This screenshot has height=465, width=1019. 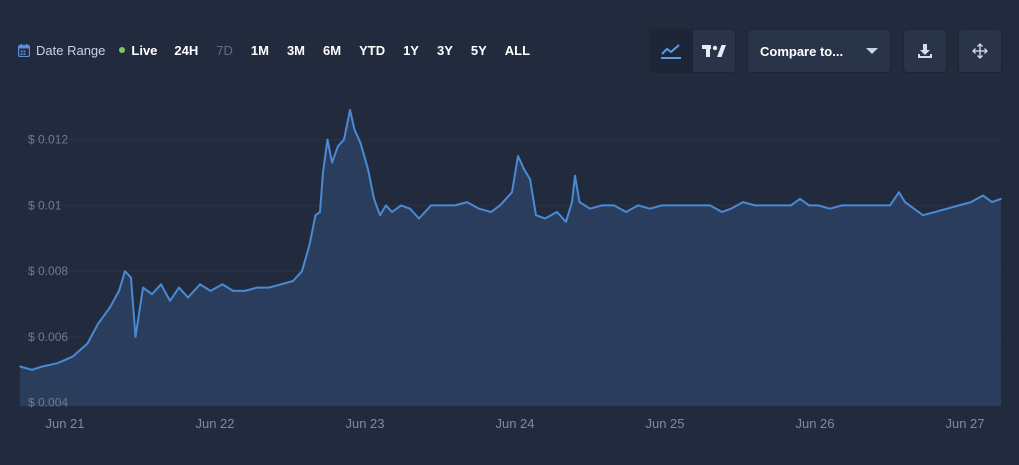 I want to click on range-button-7d: 7D, so click(x=224, y=50).